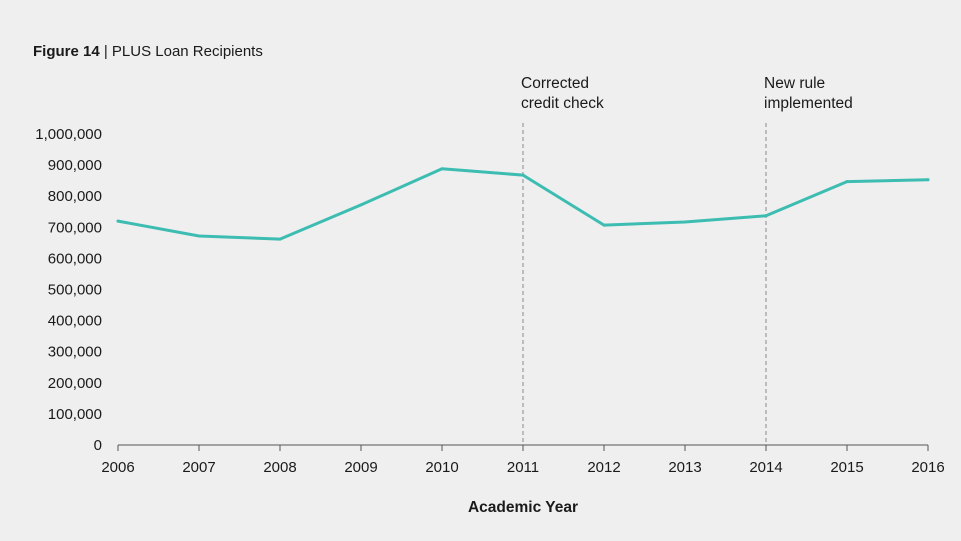 The image size is (961, 541). I want to click on figure-title: Figure 14 | PLUS Loan Recipients, so click(148, 51).